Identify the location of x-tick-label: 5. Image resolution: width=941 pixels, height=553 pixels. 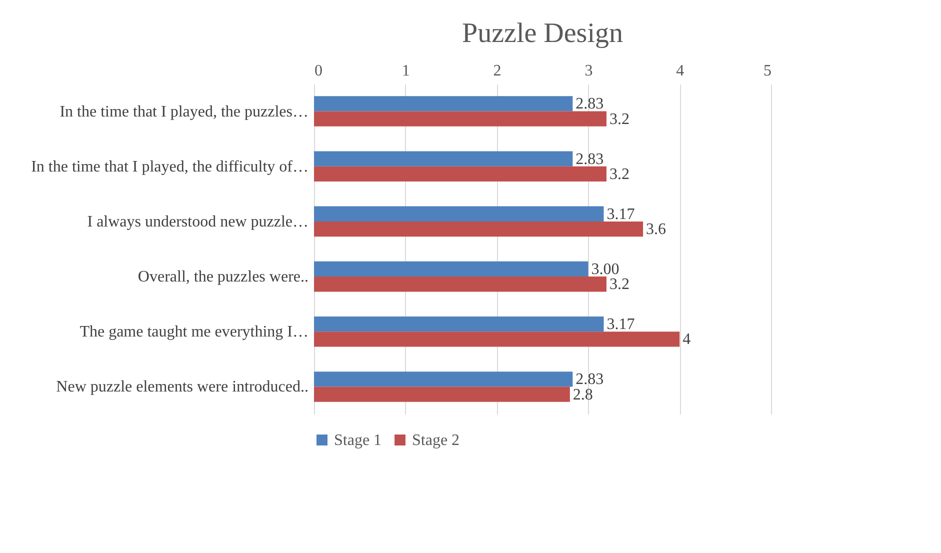
(768, 71).